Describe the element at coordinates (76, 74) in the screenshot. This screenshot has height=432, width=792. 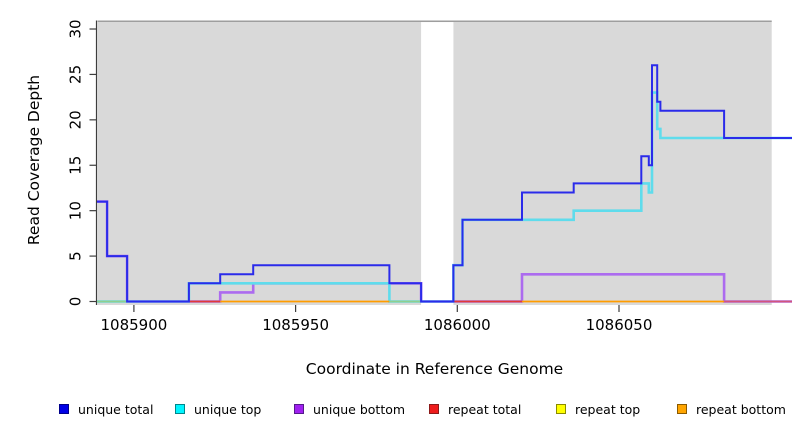
I see `y-tick-label: 25` at that location.